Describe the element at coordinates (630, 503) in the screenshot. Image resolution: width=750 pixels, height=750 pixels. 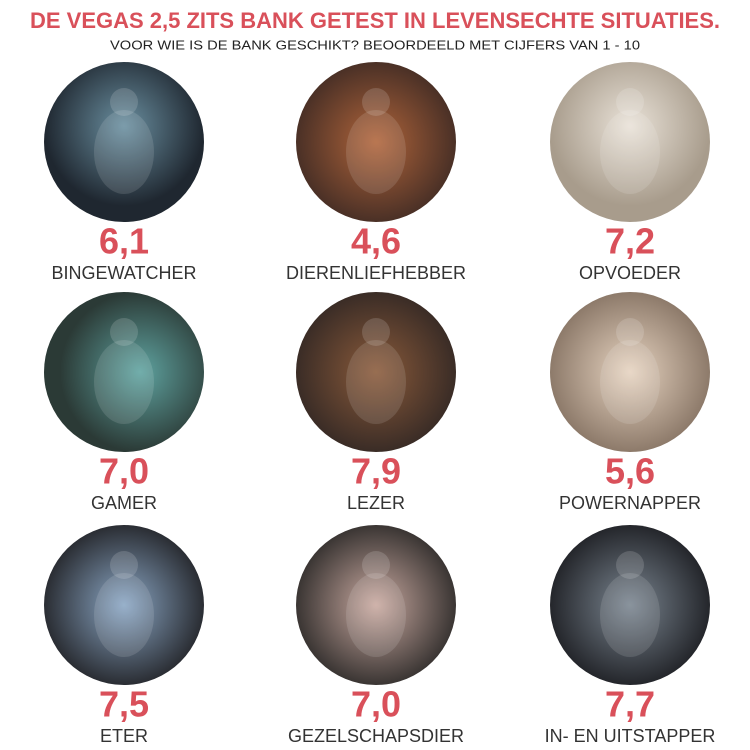
I see `label: POWERNAPPER` at that location.